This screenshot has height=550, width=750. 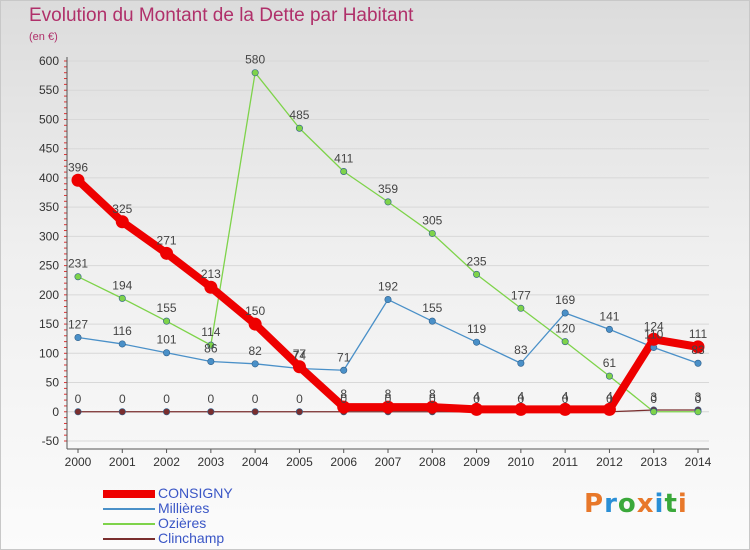 What do you see at coordinates (609, 462) in the screenshot?
I see `x-tick-label: 2012` at bounding box center [609, 462].